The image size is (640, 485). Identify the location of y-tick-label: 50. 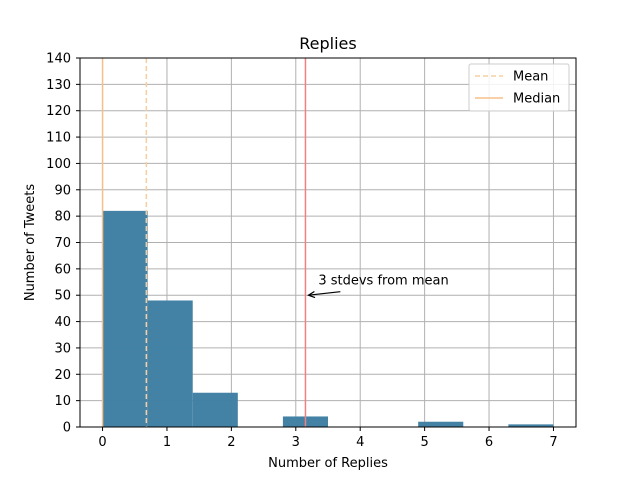
(62, 296).